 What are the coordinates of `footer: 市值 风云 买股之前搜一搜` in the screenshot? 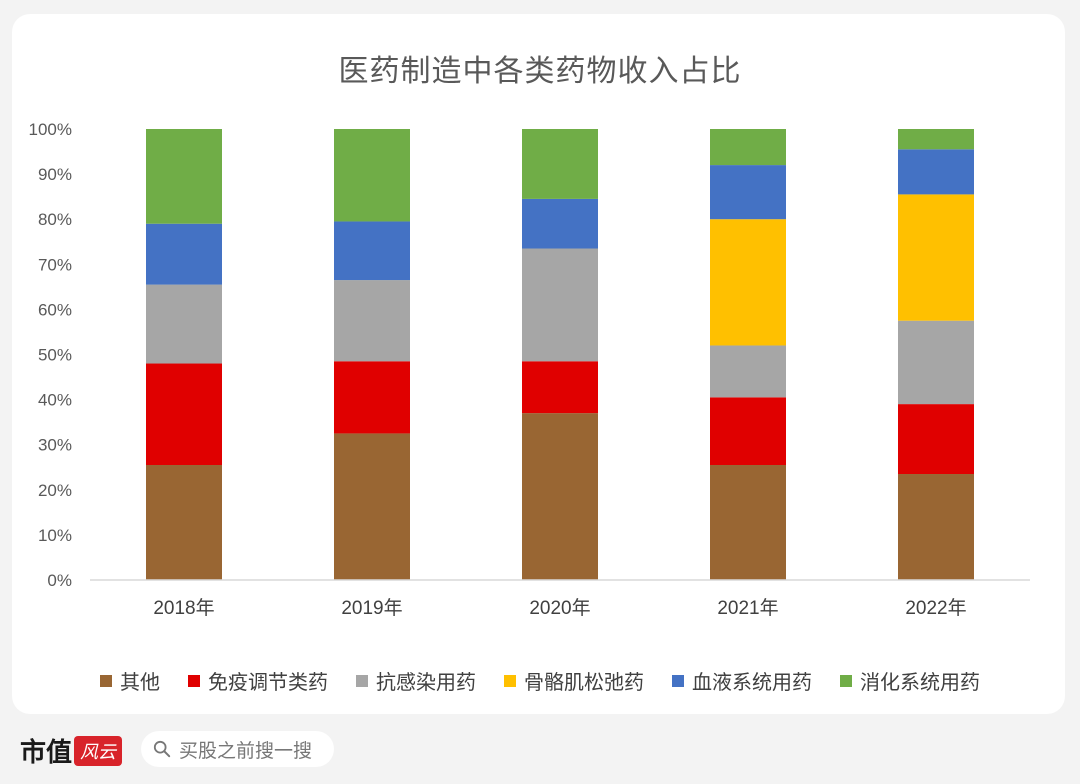 It's located at (540, 751).